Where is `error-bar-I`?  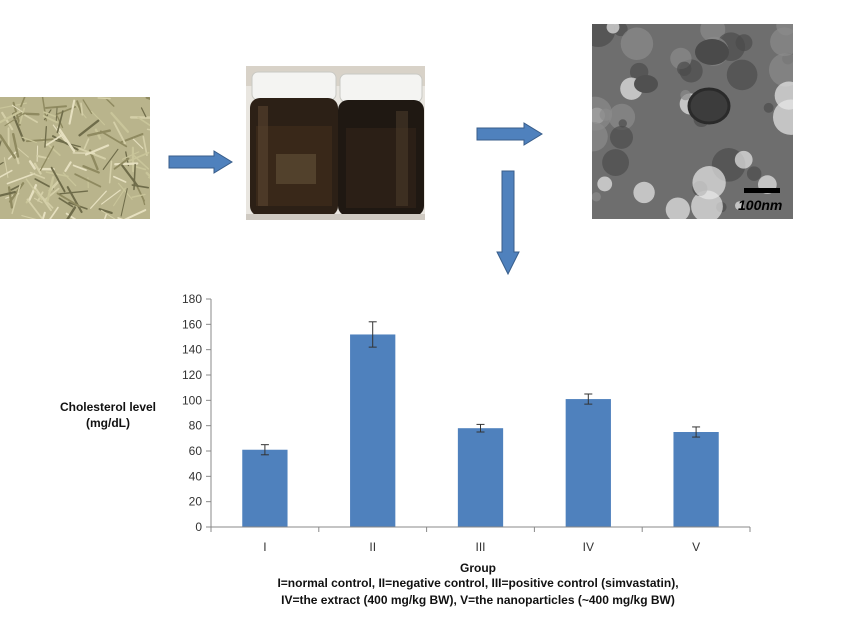
error-bar-I is located at coordinates (264, 450).